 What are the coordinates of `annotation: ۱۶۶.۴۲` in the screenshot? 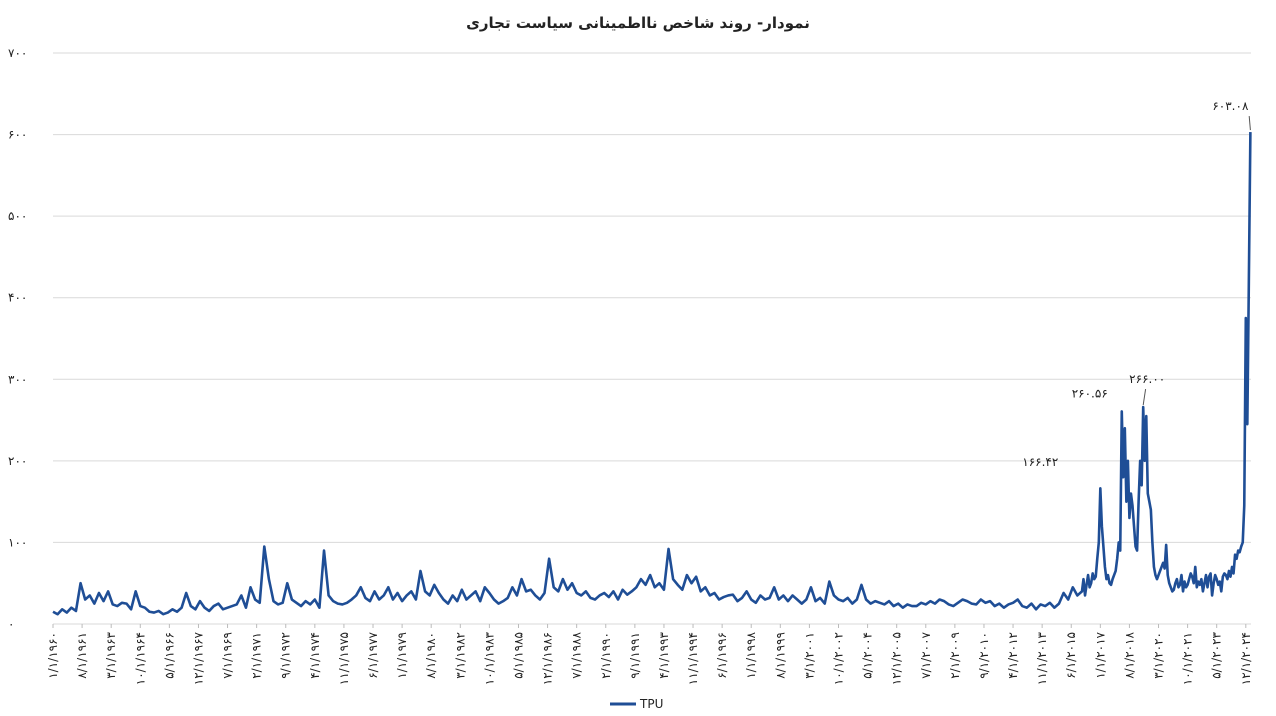 It's located at (1040, 462).